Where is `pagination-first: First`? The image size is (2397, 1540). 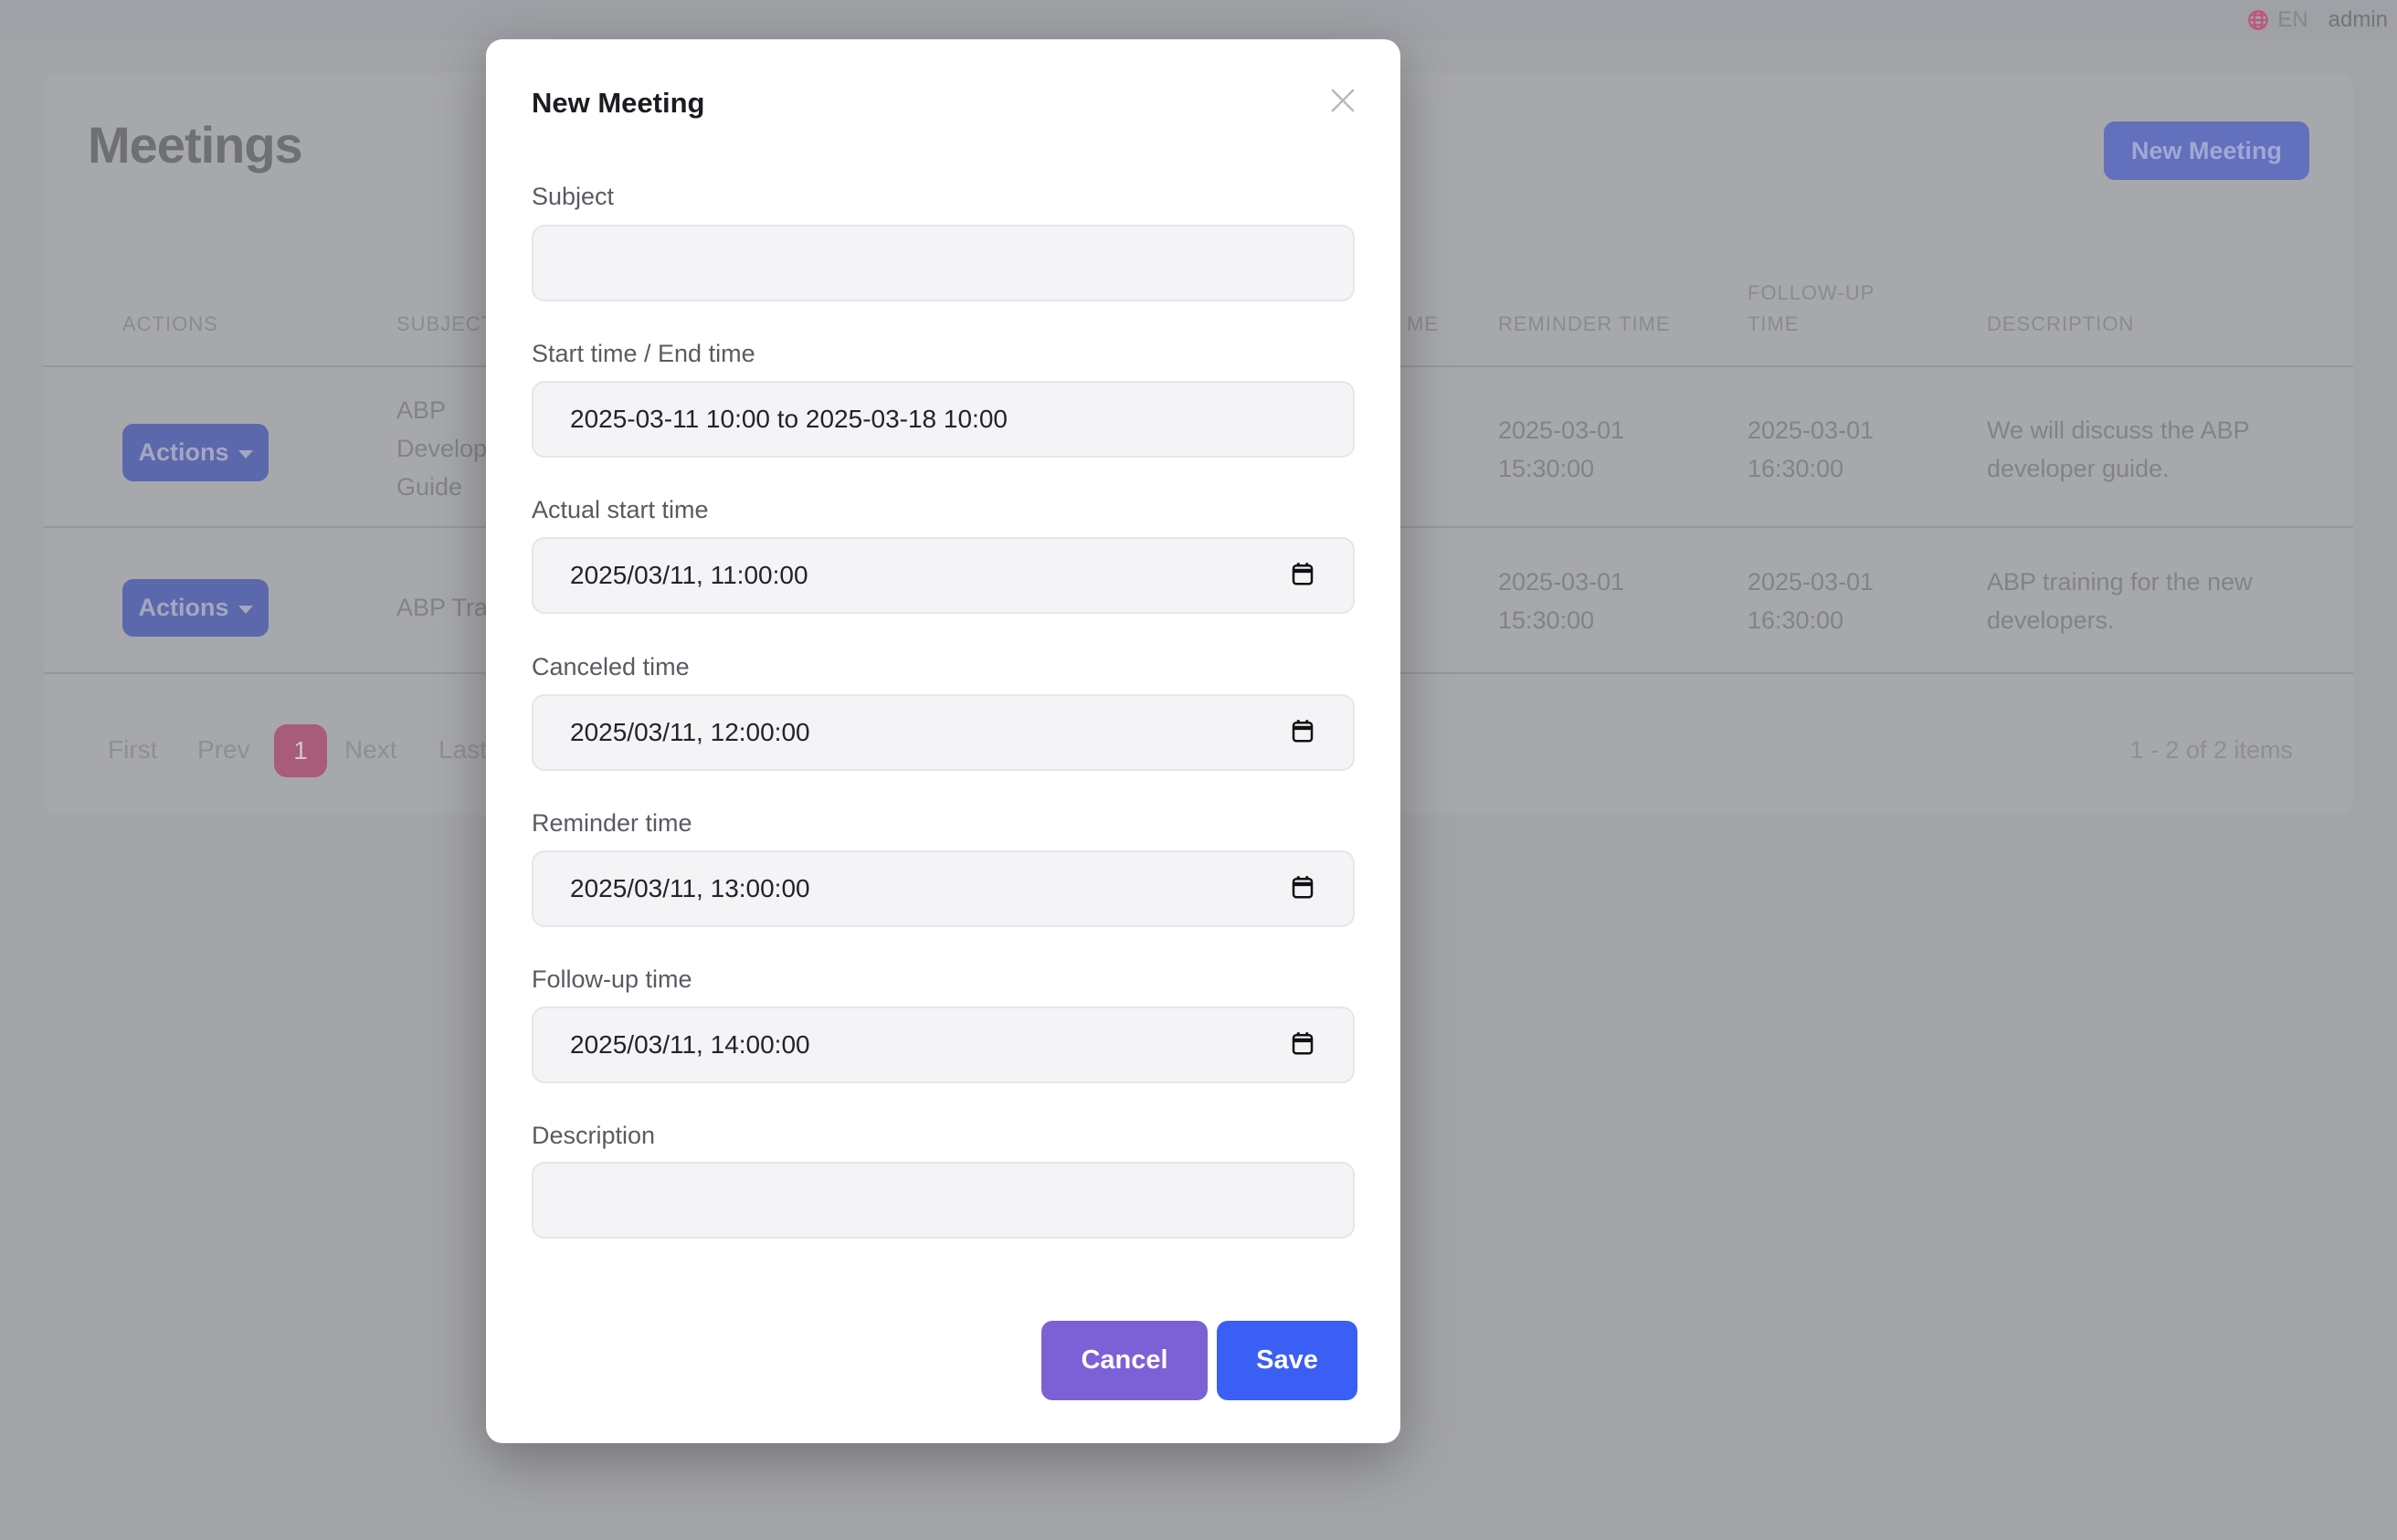 pagination-first: First is located at coordinates (133, 749).